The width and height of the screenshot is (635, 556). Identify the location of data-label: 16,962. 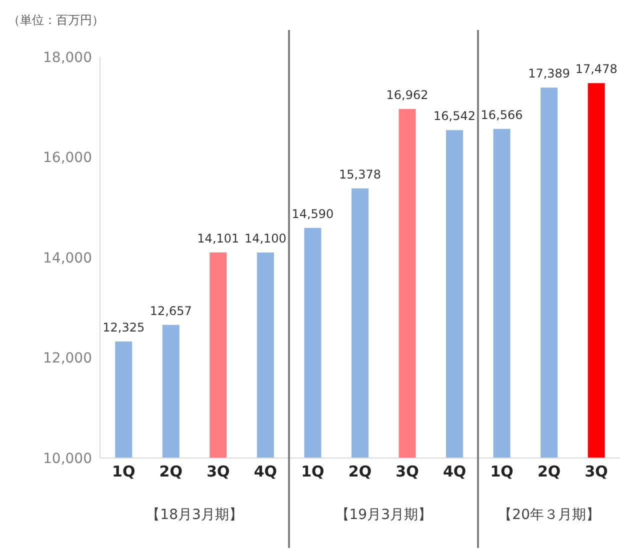
(407, 95).